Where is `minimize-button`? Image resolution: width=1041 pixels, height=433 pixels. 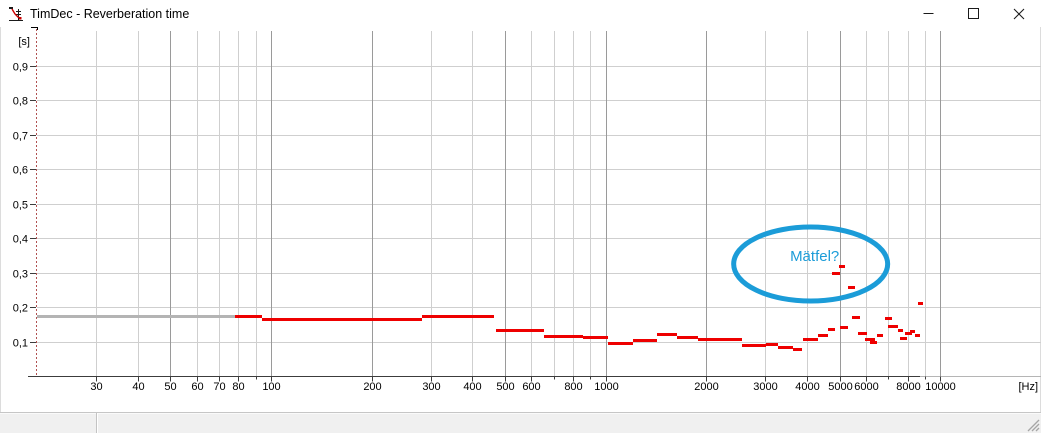
minimize-button is located at coordinates (928, 13).